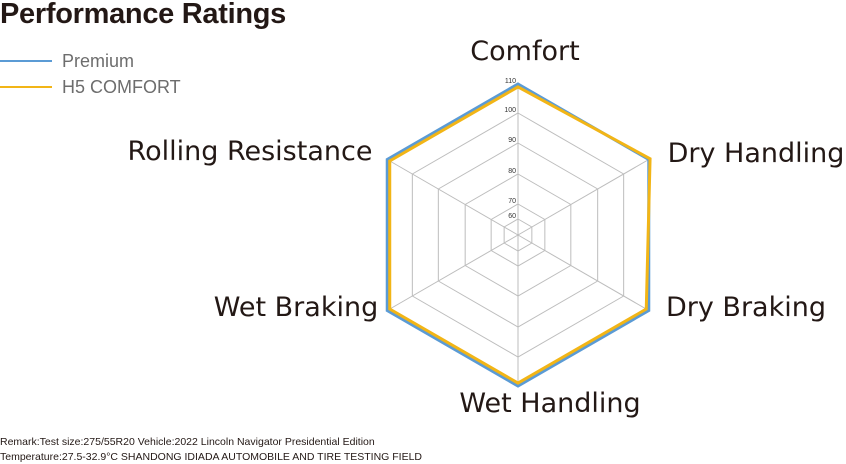 The width and height of the screenshot is (846, 464). What do you see at coordinates (510, 81) in the screenshot?
I see `tick-label: 110` at bounding box center [510, 81].